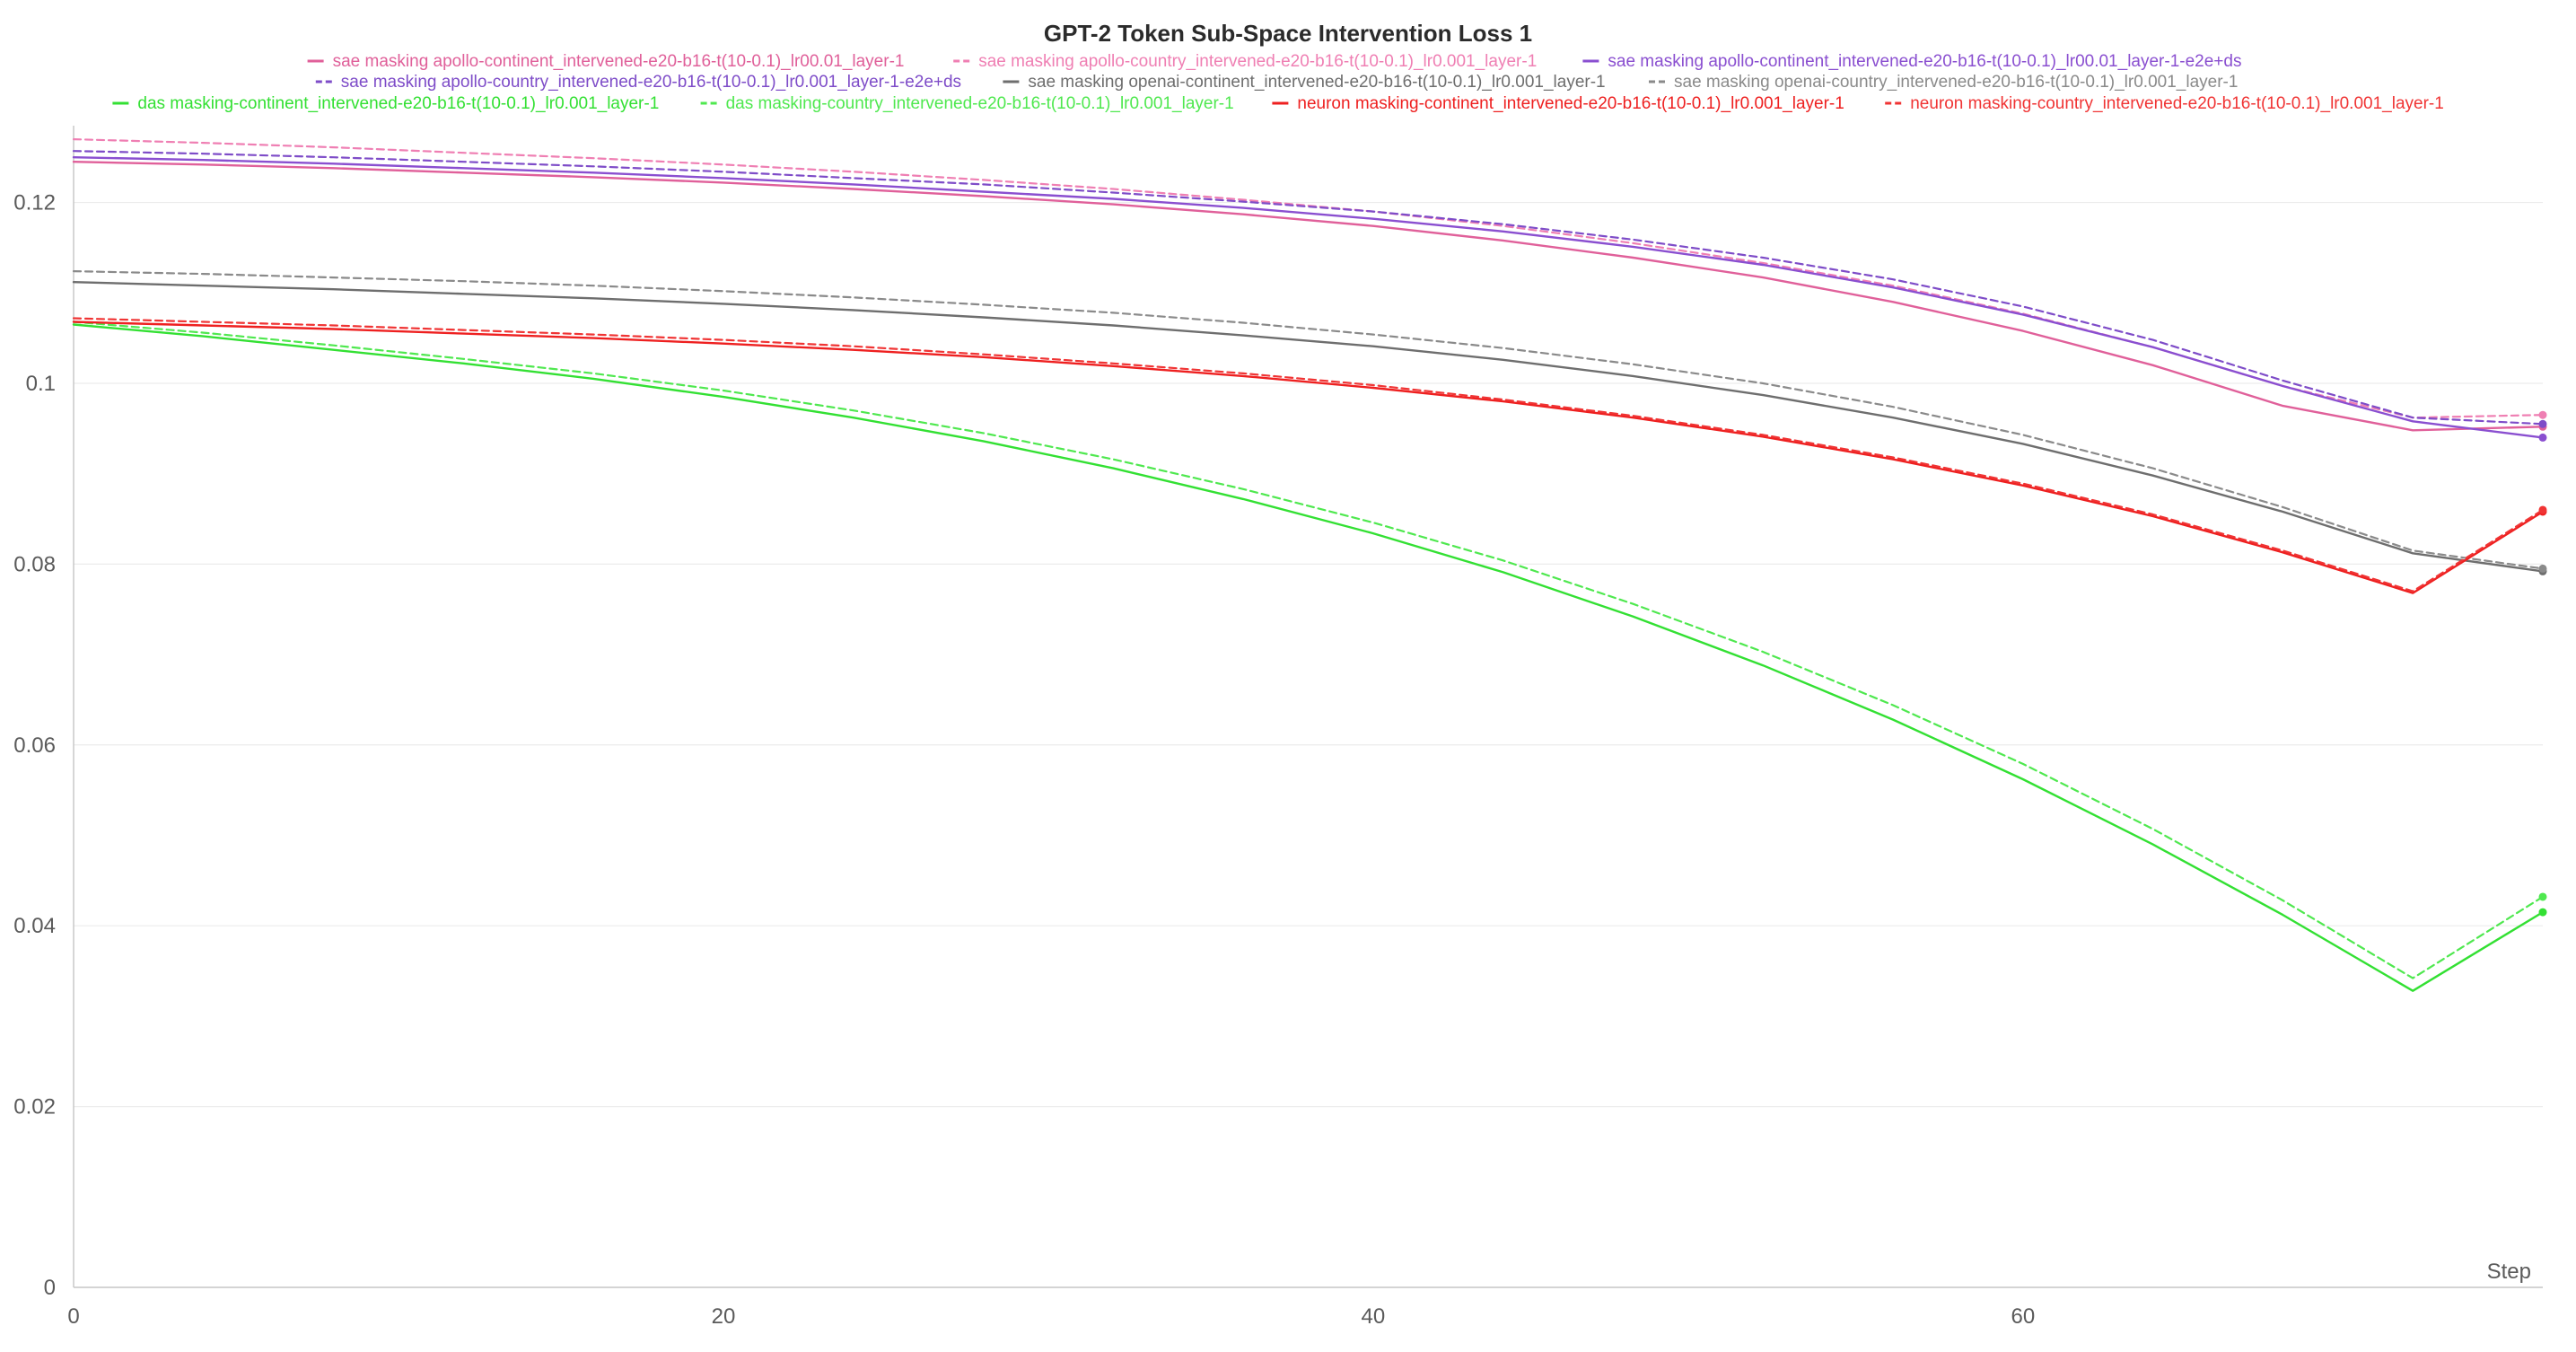  Describe the element at coordinates (34, 1107) in the screenshot. I see `y-tick-label: 0.02` at that location.